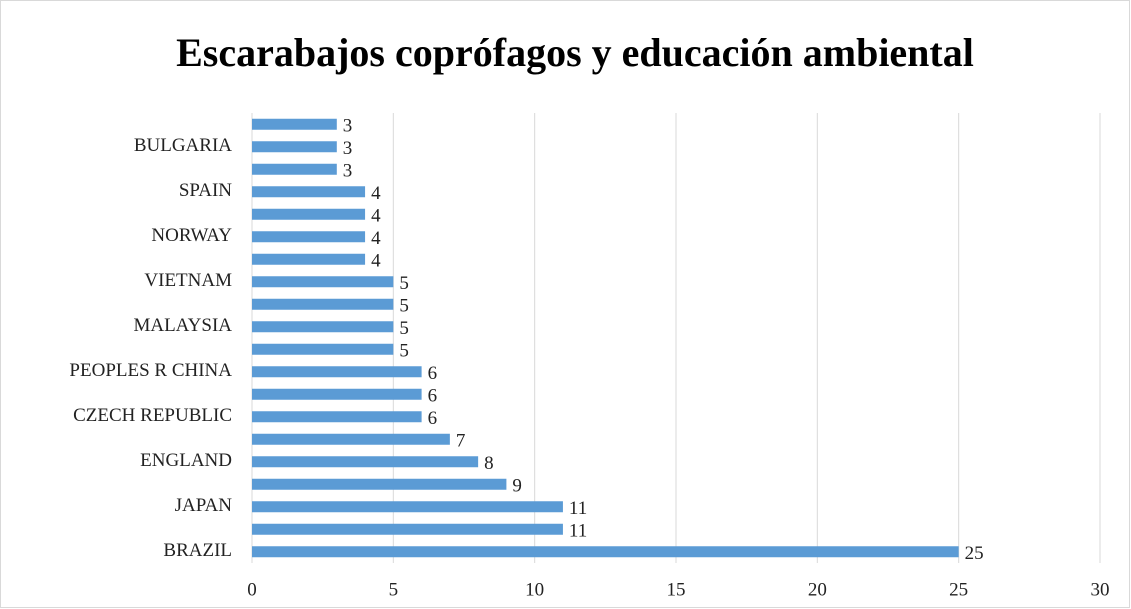  Describe the element at coordinates (188, 280) in the screenshot. I see `y-tick-label: VIETNAM` at that location.